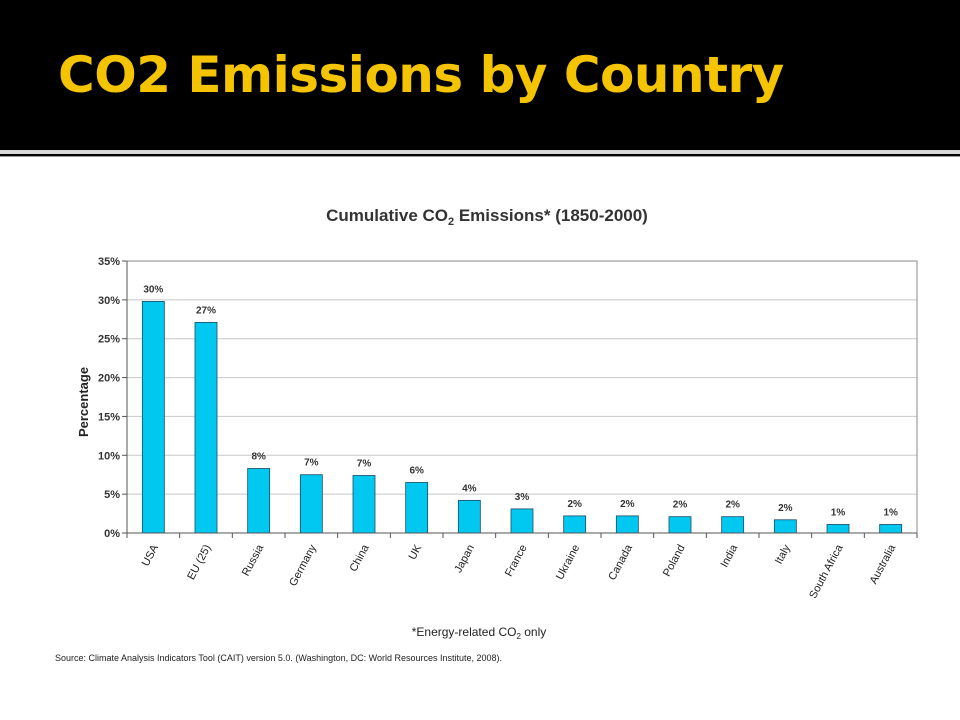 This screenshot has width=960, height=720. Describe the element at coordinates (480, 156) in the screenshot. I see `header-divider-thin` at that location.